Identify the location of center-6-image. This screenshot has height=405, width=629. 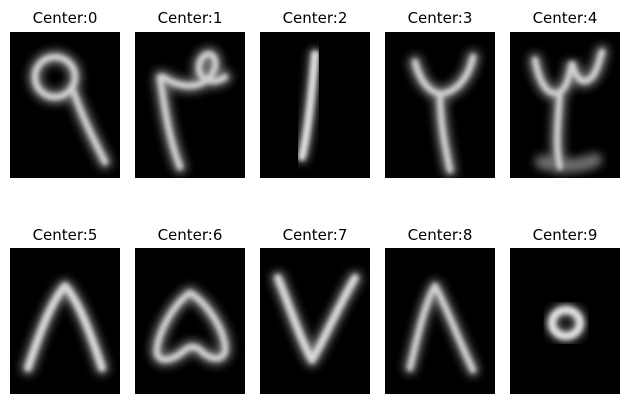
(191, 326).